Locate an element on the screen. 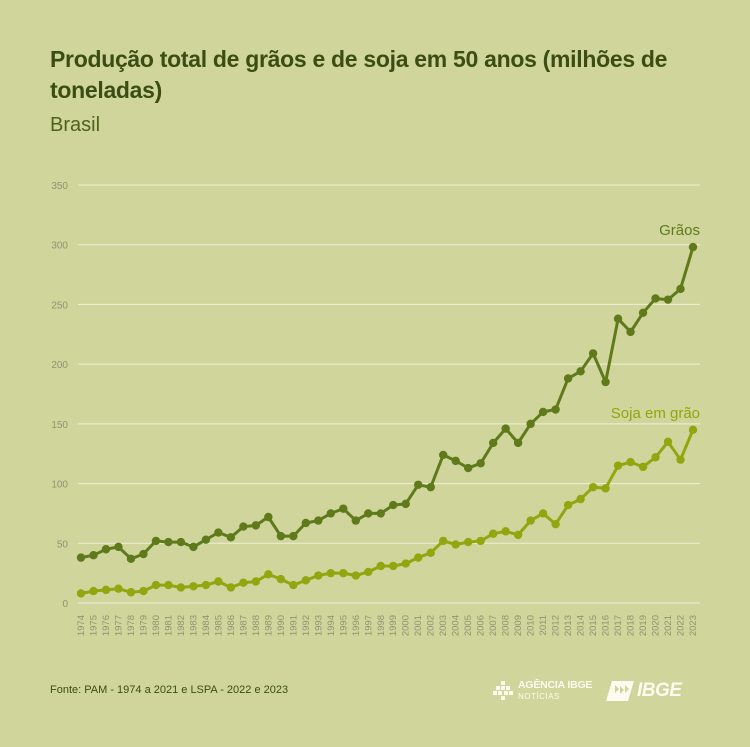  x-tick-label: 1975 is located at coordinates (93, 625).